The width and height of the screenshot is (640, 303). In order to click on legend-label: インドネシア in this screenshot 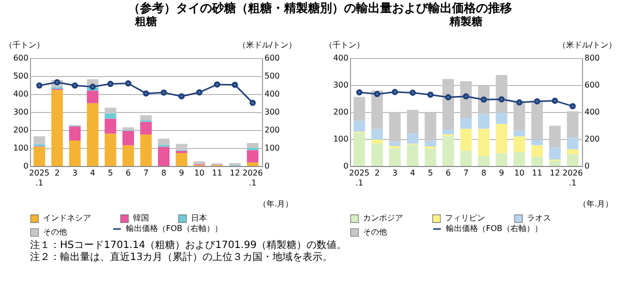, I will do `click(67, 218)`.